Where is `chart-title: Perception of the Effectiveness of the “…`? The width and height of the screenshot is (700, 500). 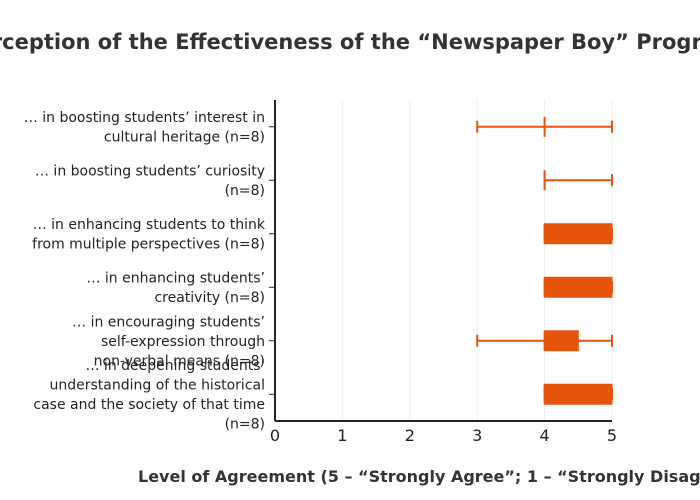
chart-title: Perception of the Effectiveness of the “… is located at coordinates (350, 42).